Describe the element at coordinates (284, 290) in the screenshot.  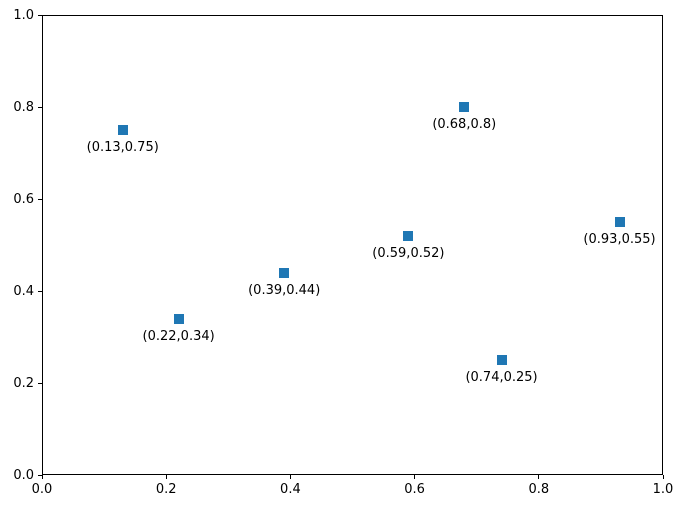
I see `point-label: (0.39,0.44)` at that location.